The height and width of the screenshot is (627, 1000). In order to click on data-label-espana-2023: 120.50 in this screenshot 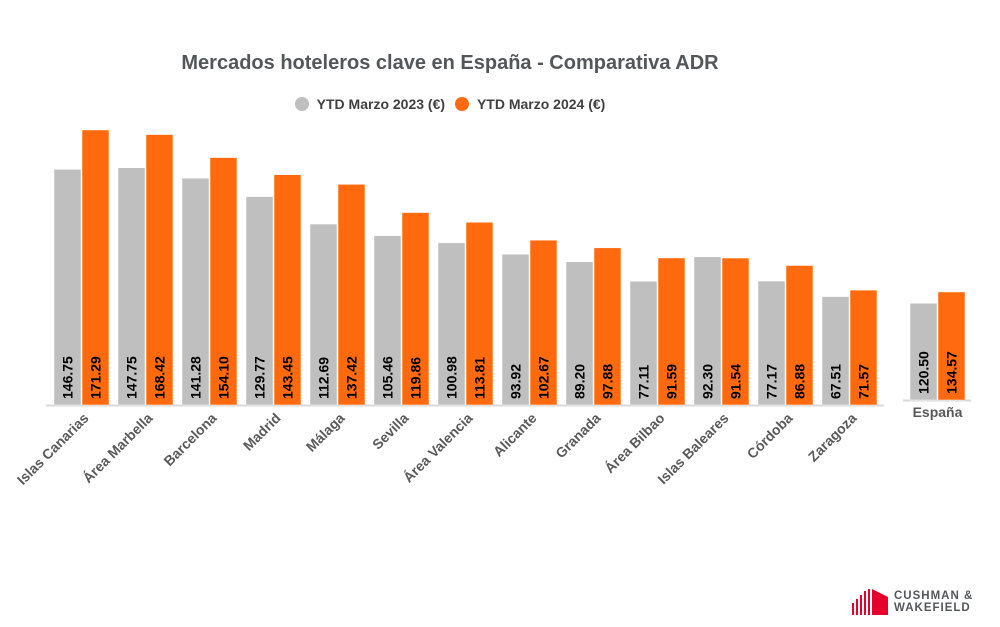, I will do `click(924, 372)`.